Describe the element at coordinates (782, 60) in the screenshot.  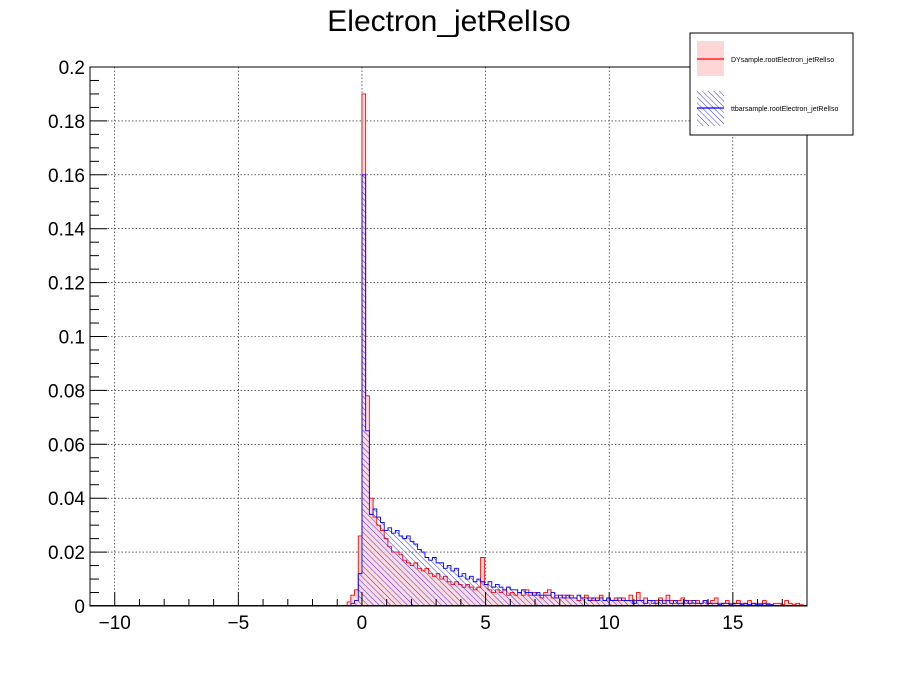
I see `legend-label-dy: DYsample.rootElectron_jetRelIso` at that location.